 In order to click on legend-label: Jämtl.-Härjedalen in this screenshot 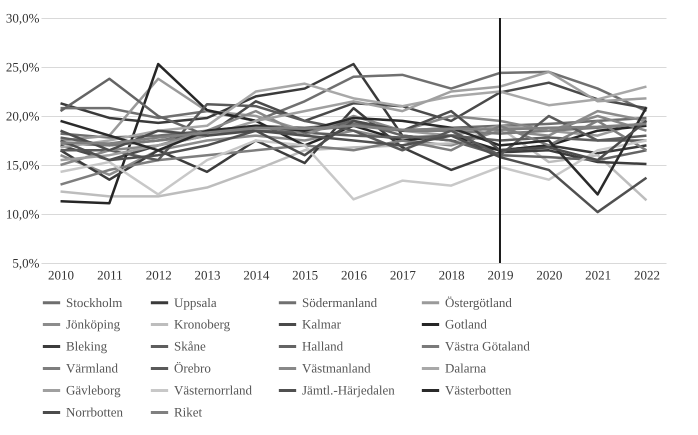, I will do `click(349, 390)`.